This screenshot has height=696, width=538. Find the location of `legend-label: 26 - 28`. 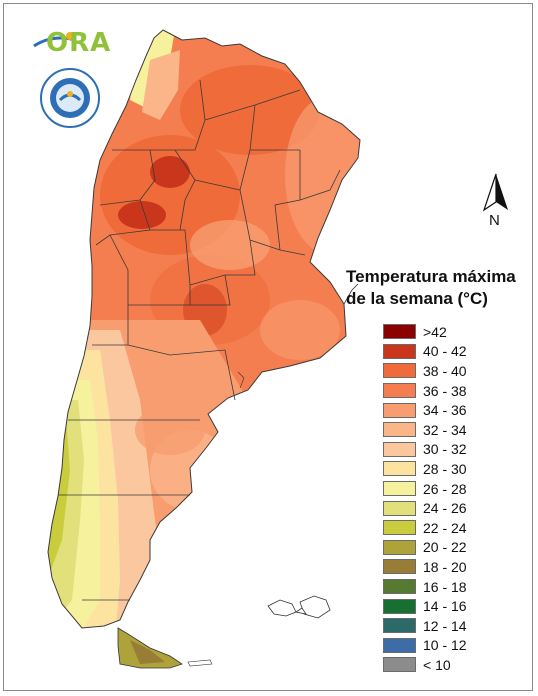

legend-label: 26 - 28 is located at coordinates (445, 488).